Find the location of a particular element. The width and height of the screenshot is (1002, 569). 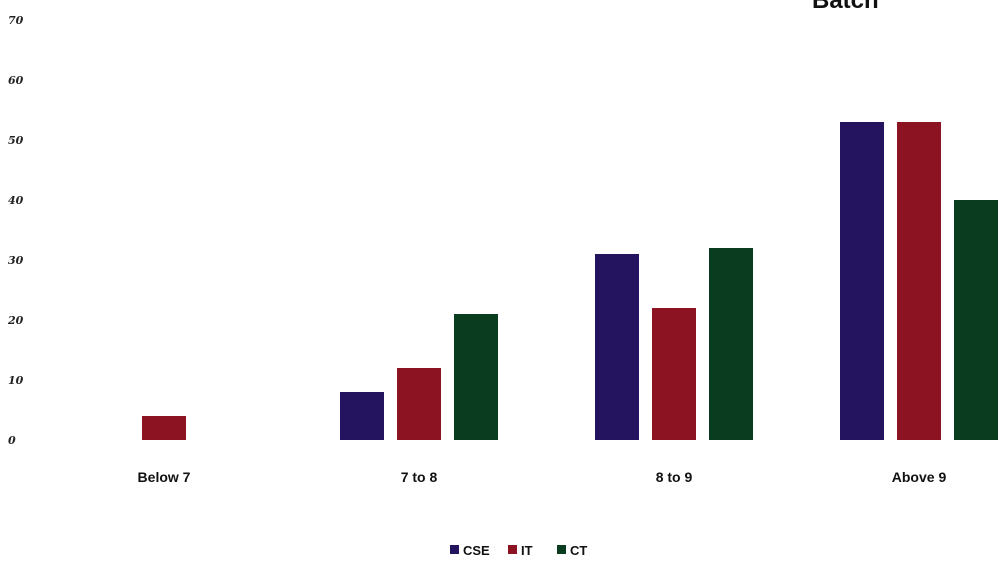

legend: CSE IT CT is located at coordinates (518, 550).